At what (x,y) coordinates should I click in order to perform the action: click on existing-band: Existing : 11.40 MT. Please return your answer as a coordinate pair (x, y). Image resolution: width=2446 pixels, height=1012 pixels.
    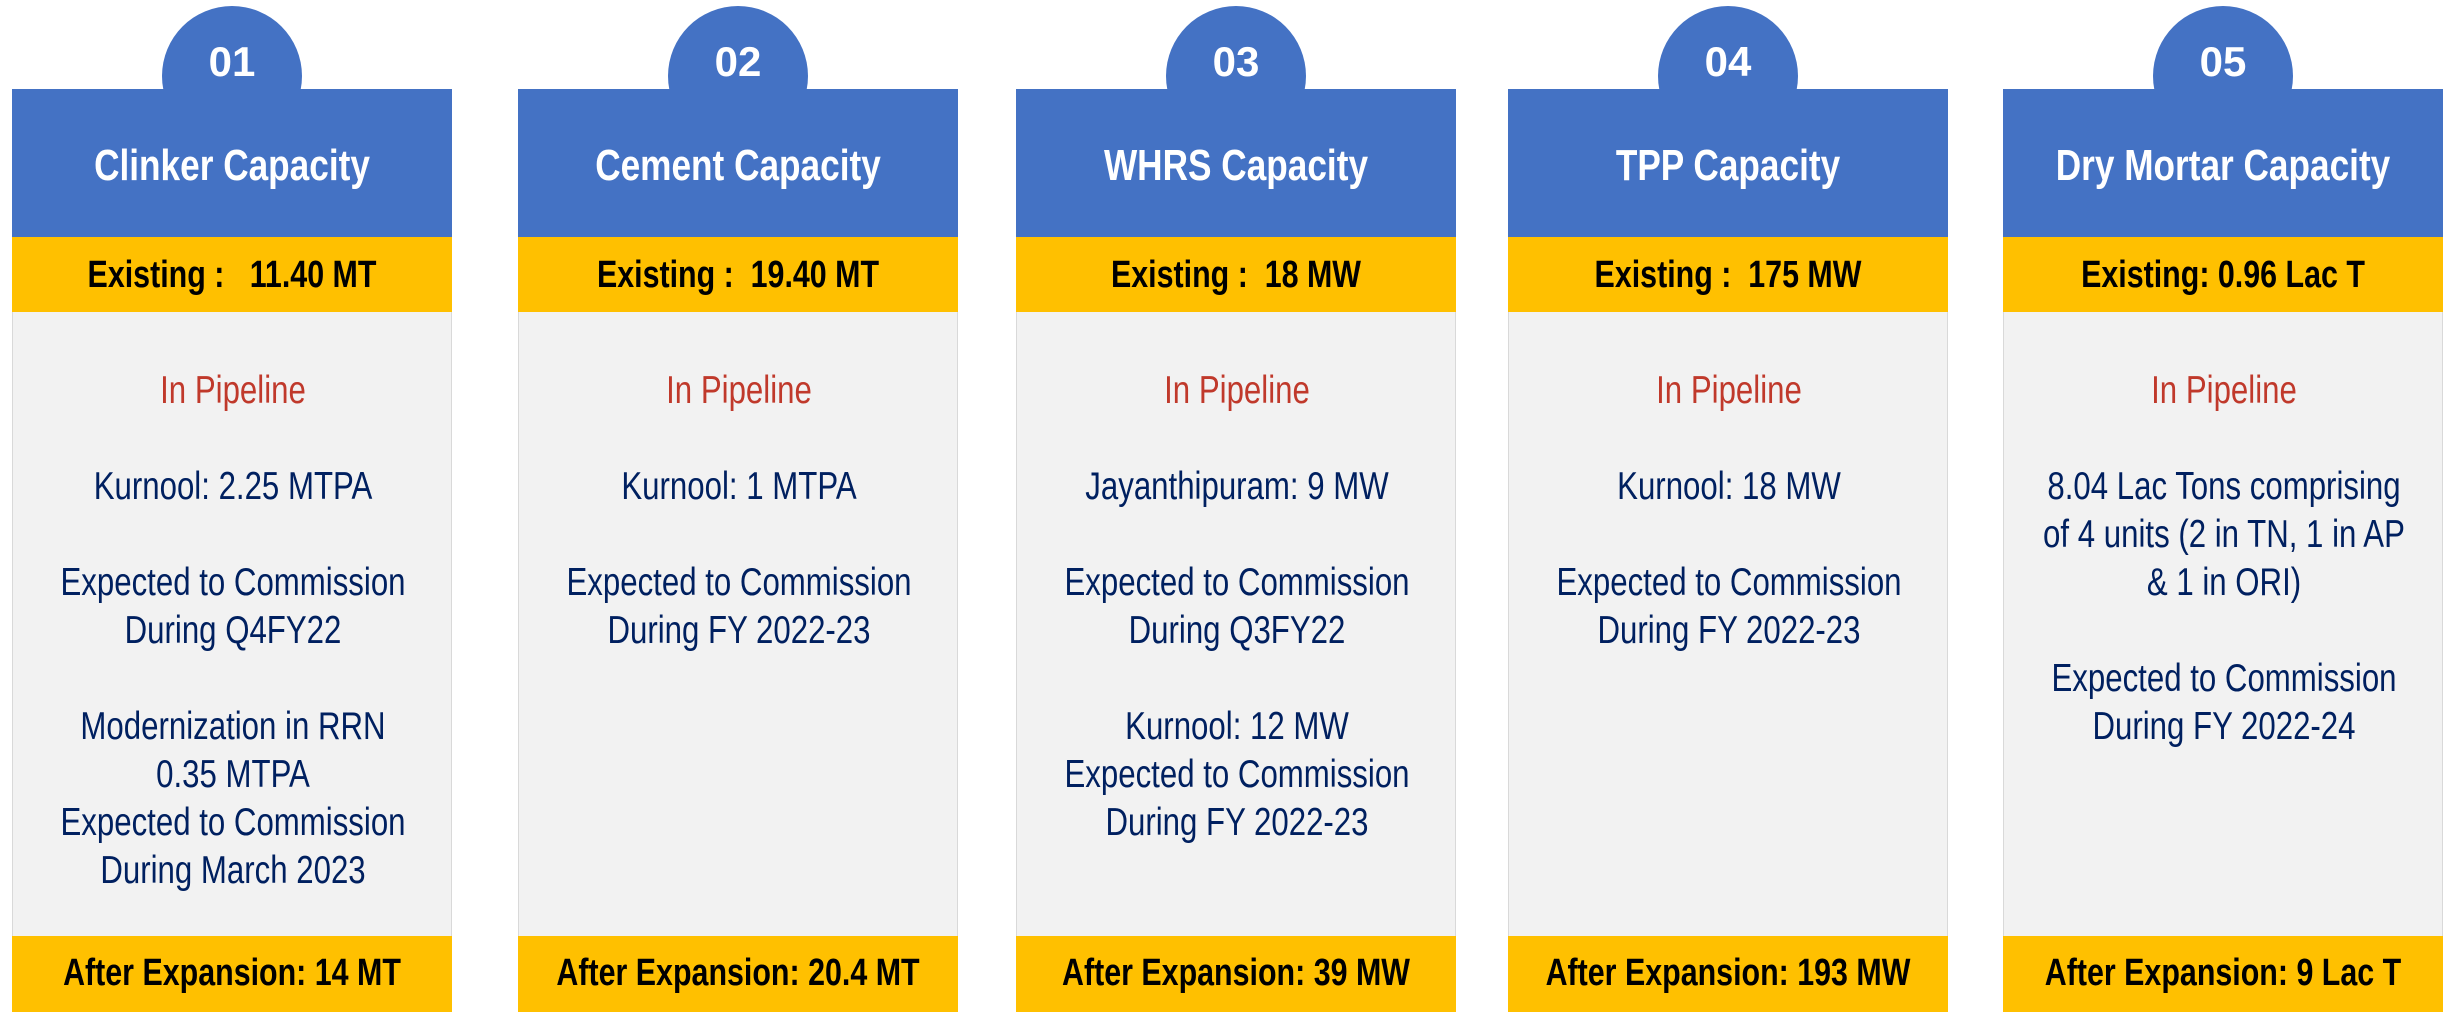
    Looking at the image, I should click on (232, 274).